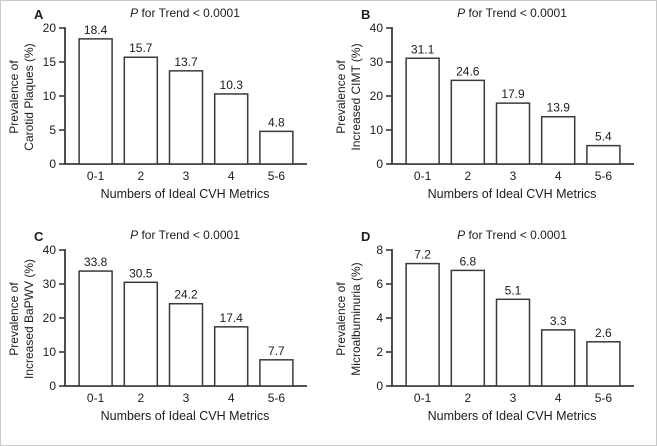 The image size is (657, 446). I want to click on bar-value-label: 30.5, so click(141, 273).